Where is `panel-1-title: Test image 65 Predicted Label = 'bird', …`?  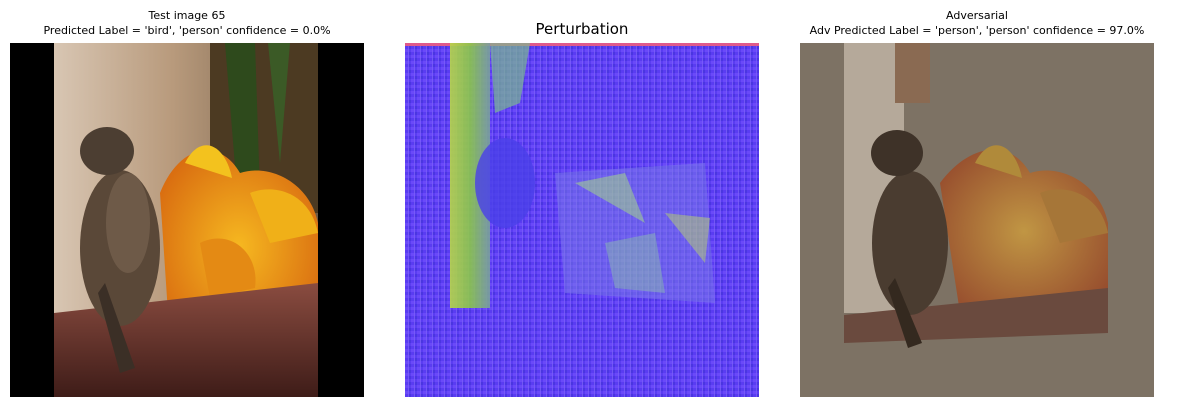 panel-1-title: Test image 65 Predicted Label = 'bird', … is located at coordinates (187, 23).